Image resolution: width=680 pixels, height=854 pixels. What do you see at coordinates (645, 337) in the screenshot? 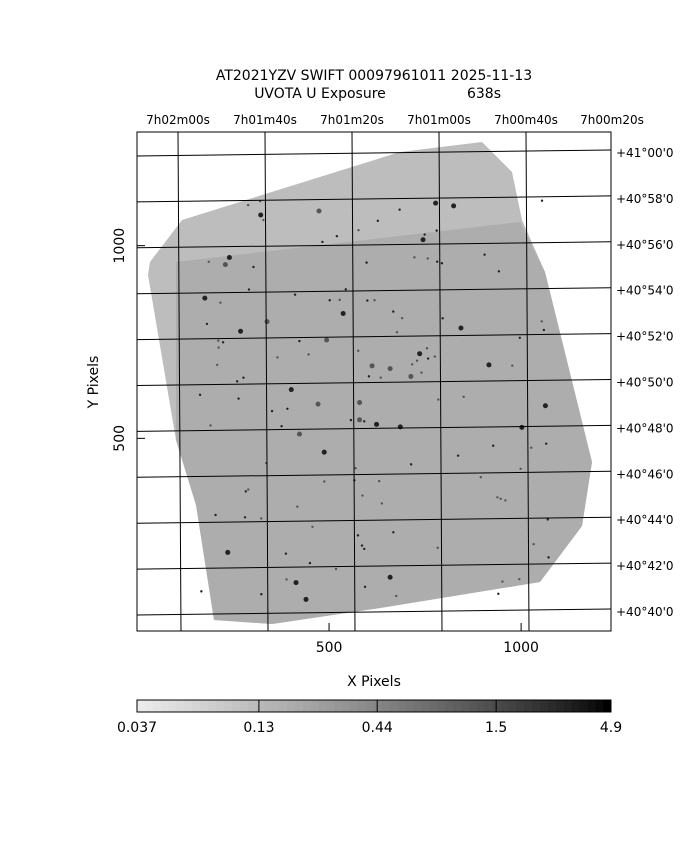
I see `dec-label: +40°52'0` at bounding box center [645, 337].